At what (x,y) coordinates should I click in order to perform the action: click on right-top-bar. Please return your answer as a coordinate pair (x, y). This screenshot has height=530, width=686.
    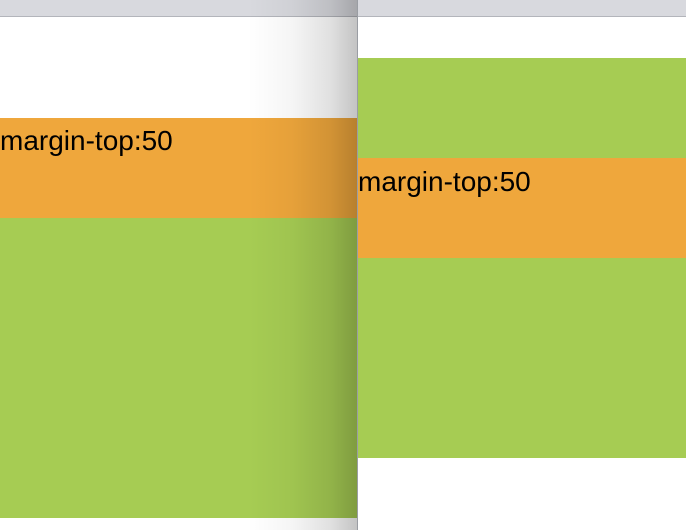
    Looking at the image, I should click on (522, 8).